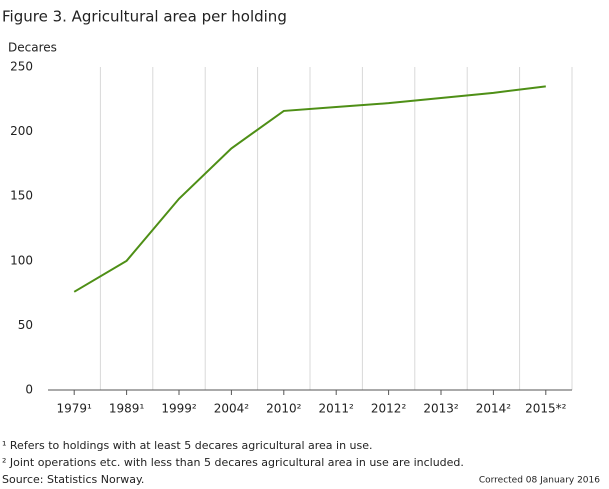 This screenshot has width=609, height=489. I want to click on x-tick-label: 2010², so click(284, 409).